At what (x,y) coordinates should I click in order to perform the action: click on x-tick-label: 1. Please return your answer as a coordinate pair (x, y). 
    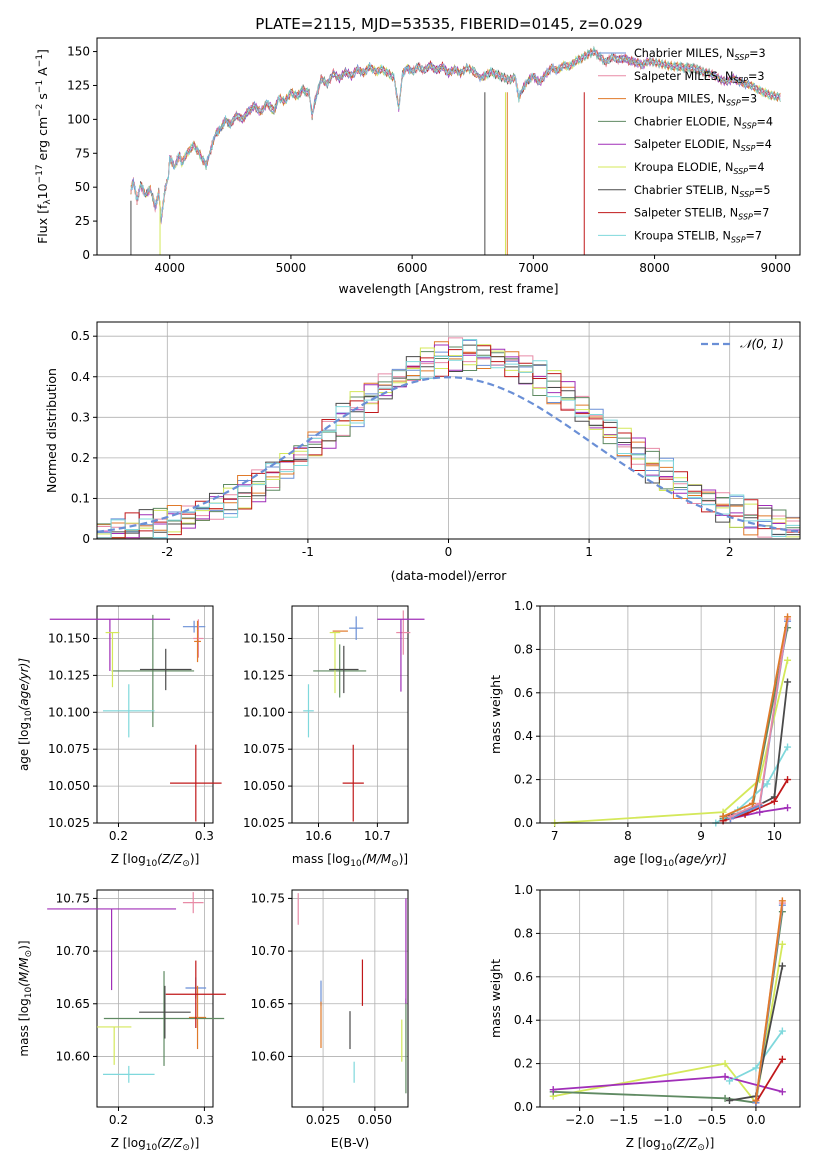
    Looking at the image, I should click on (589, 552).